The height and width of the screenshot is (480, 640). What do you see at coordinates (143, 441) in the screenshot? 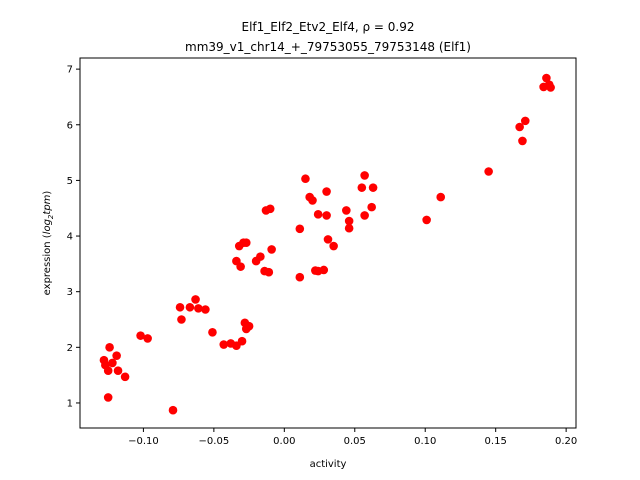
I see `x-tick-label: −0.10` at bounding box center [143, 441].